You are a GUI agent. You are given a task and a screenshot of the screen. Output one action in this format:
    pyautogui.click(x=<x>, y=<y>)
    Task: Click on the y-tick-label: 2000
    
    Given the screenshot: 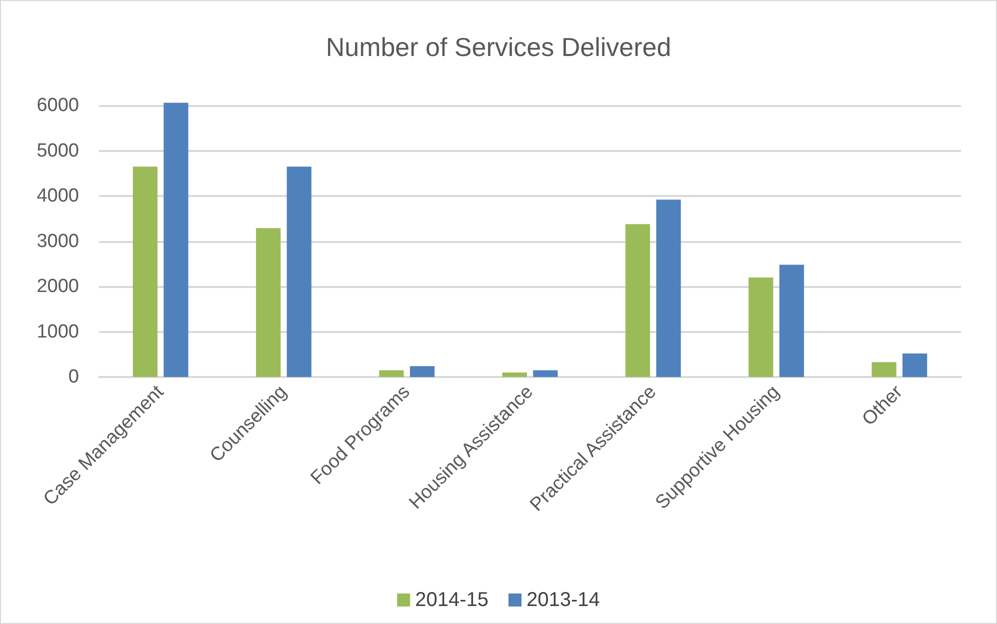 What is the action you would take?
    pyautogui.click(x=57, y=287)
    